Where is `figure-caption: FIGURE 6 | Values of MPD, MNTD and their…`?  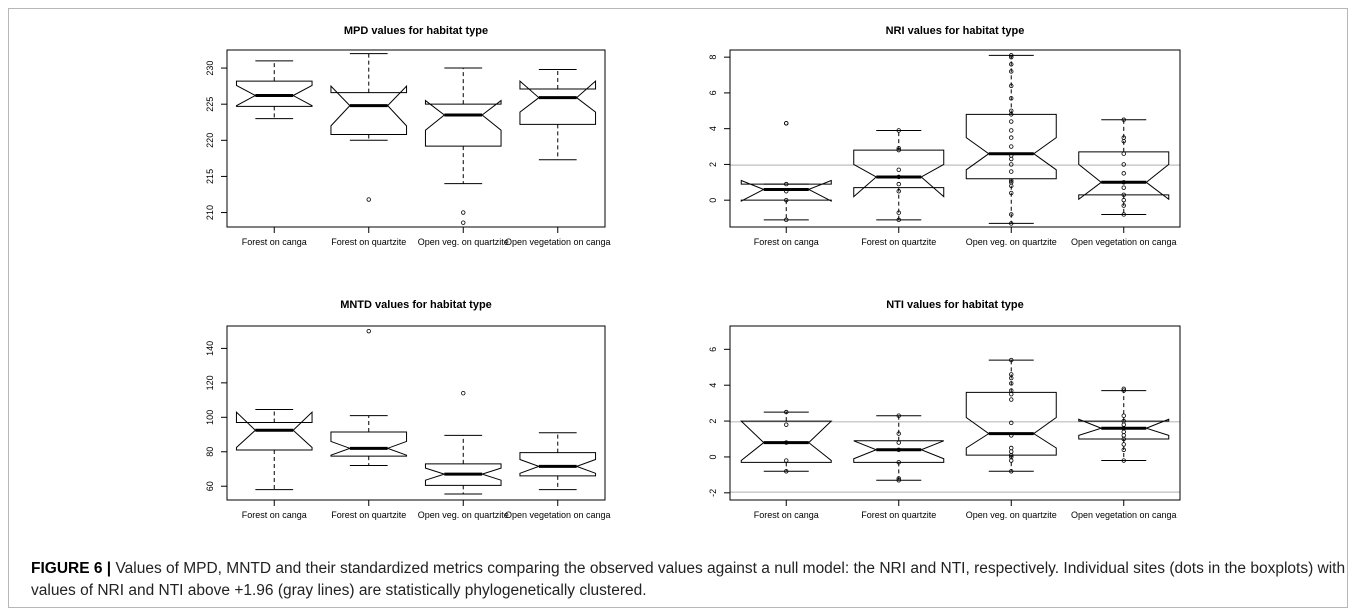 figure-caption: FIGURE 6 | Values of MPD, MNTD and their… is located at coordinates (691, 580).